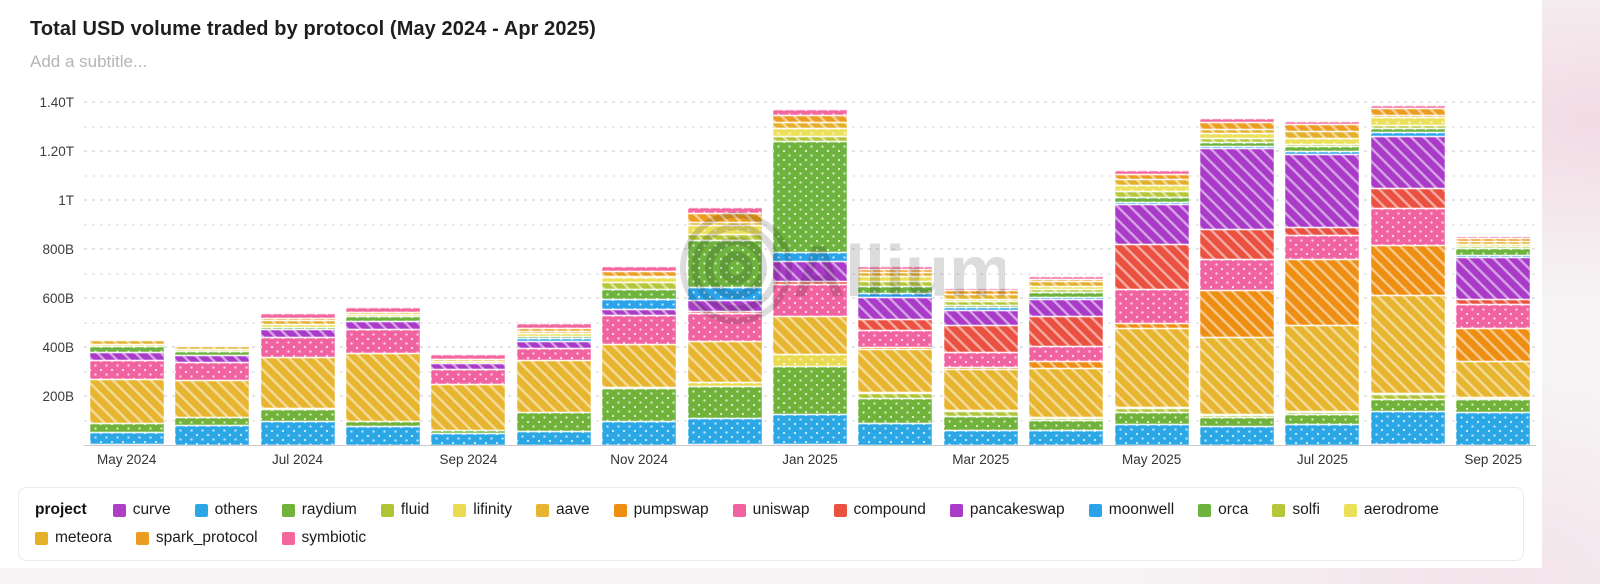 The width and height of the screenshot is (1600, 584). What do you see at coordinates (1322, 292) in the screenshot?
I see `bar-segment-pumpswap` at bounding box center [1322, 292].